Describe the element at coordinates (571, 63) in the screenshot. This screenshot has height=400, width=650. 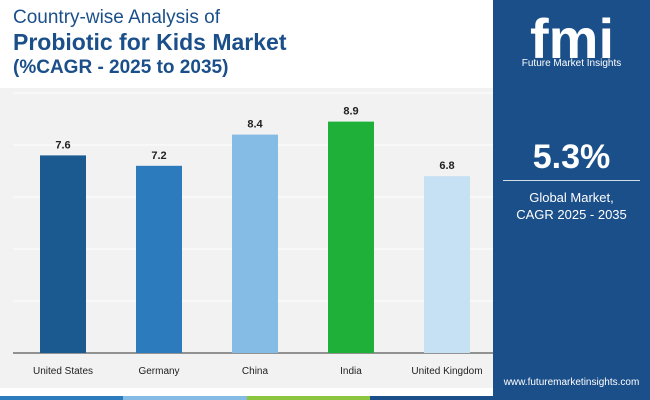
I see `logo-text: Future Market Insights` at that location.